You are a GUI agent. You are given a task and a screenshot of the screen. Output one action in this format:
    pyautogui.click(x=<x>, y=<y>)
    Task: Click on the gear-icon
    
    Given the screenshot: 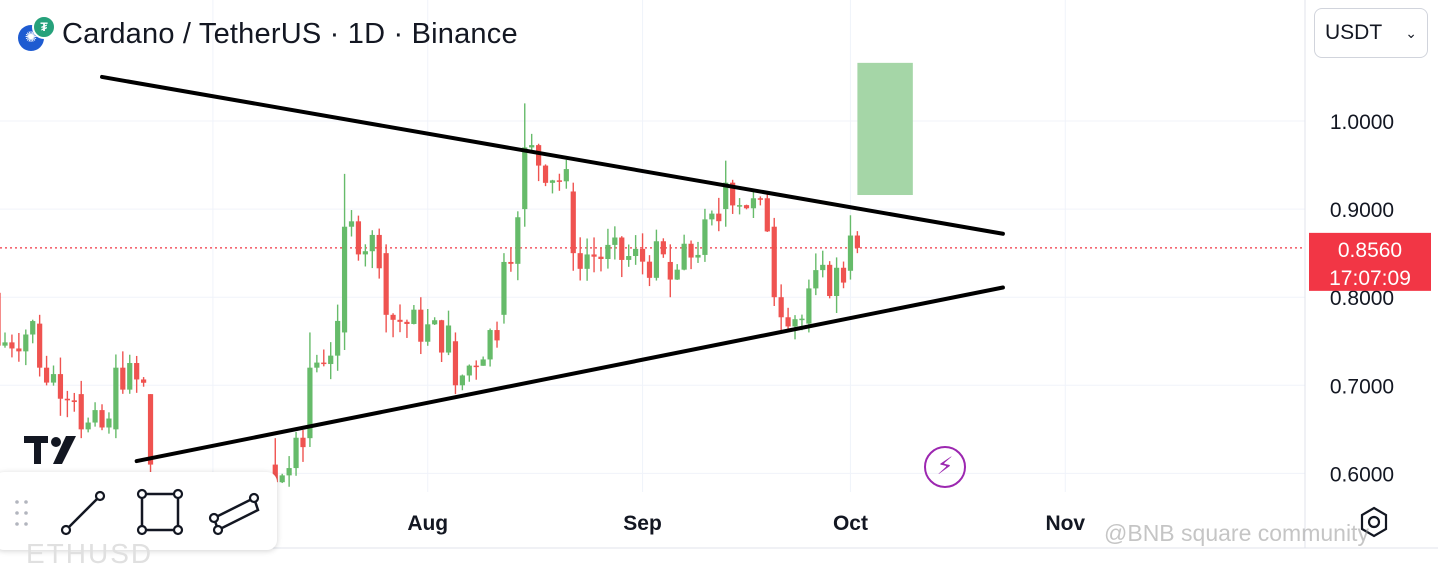 What is the action you would take?
    pyautogui.click(x=1374, y=522)
    